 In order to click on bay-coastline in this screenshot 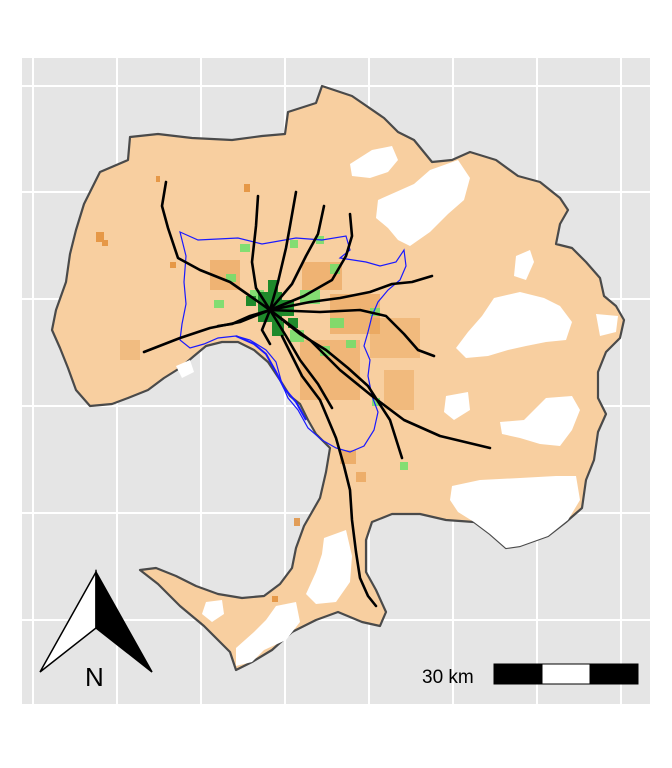, I will do `click(271, 378)`.